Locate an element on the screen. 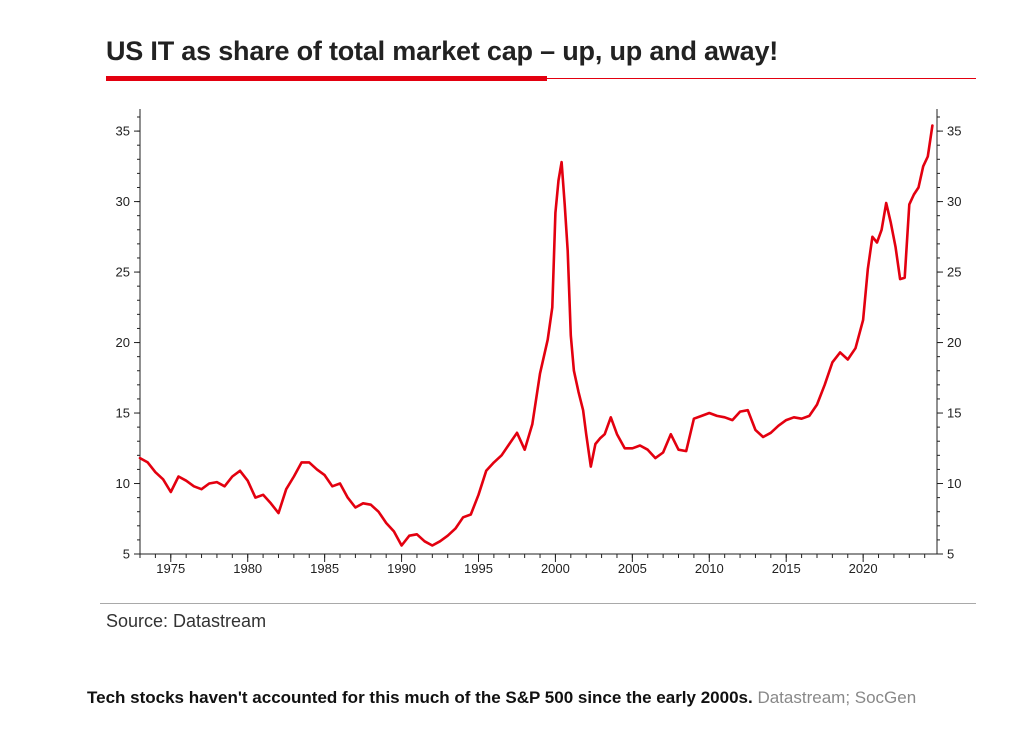 This screenshot has width=1026, height=733. x-tick-label: 2005 is located at coordinates (632, 568).